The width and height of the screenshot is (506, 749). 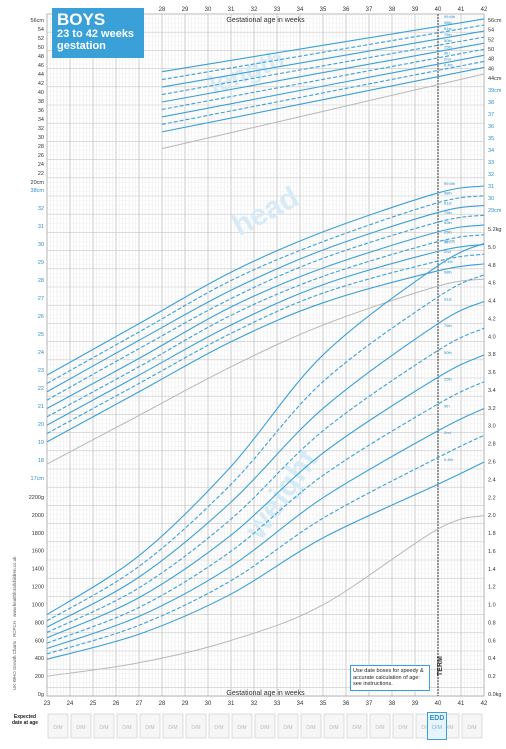 I want to click on right-head-tick: 39cm, so click(x=495, y=91).